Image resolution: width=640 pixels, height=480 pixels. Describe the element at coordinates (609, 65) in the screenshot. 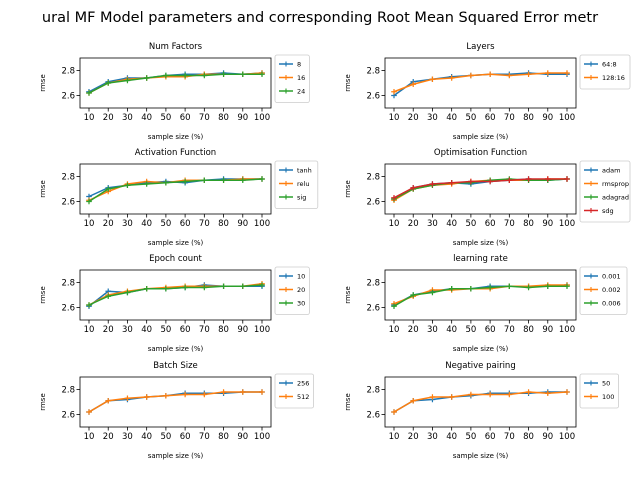

I see `legend-label: 64:8` at that location.